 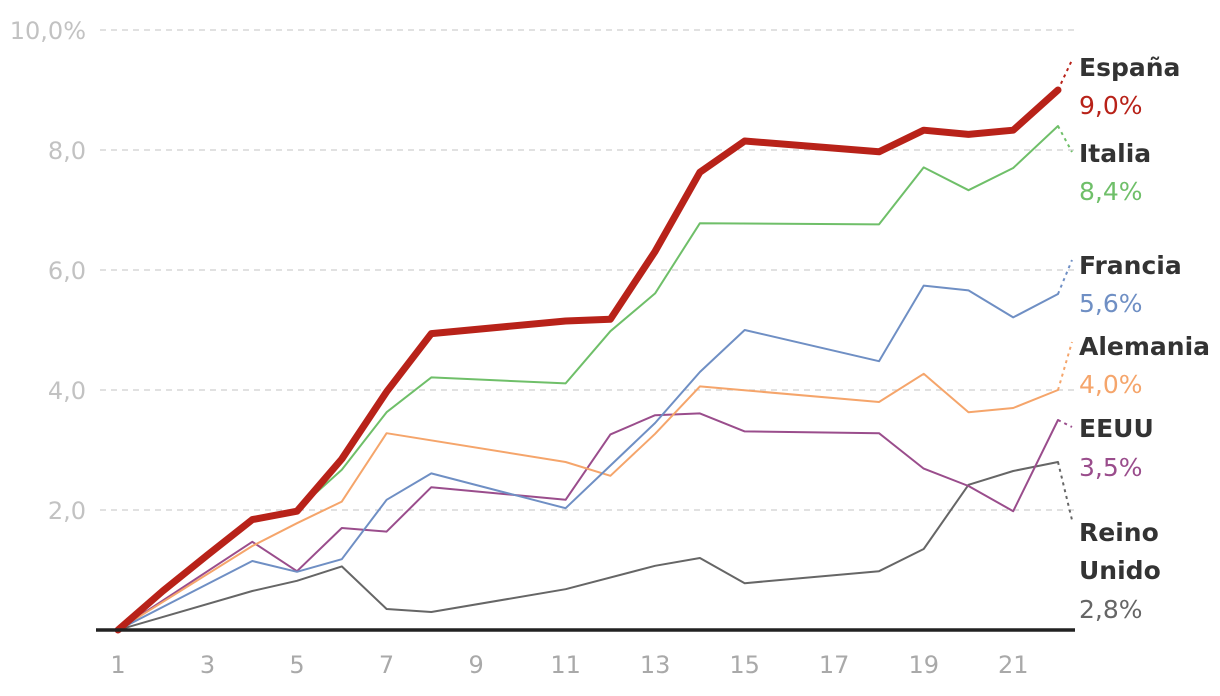 I want to click on y-tick-label: 6,0, so click(x=67, y=271).